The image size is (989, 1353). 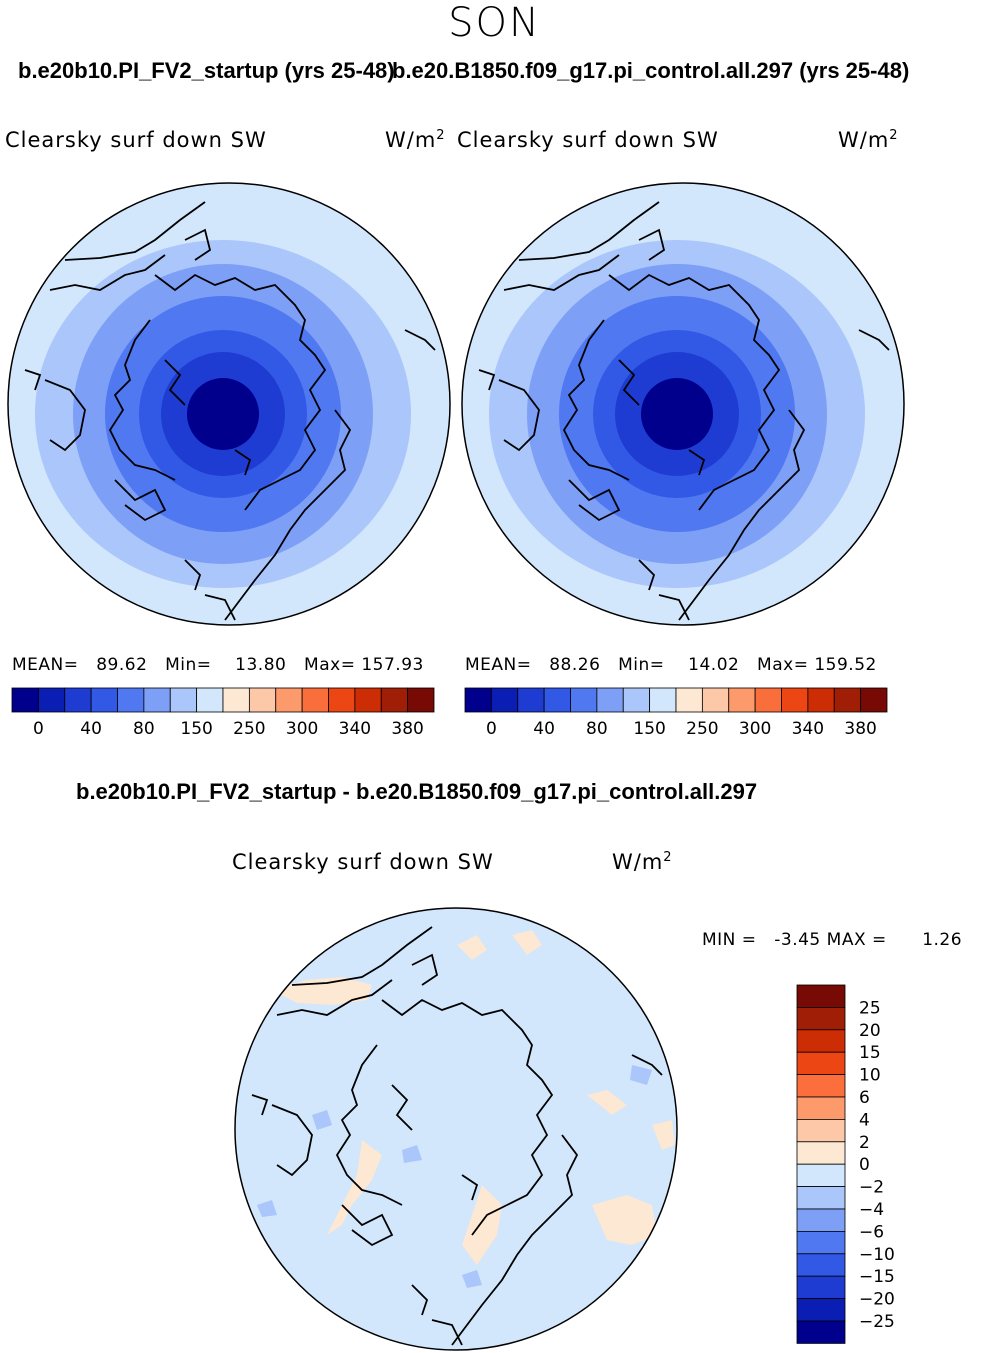 What do you see at coordinates (261, 665) in the screenshot?
I see `left-min-value: 13.80` at bounding box center [261, 665].